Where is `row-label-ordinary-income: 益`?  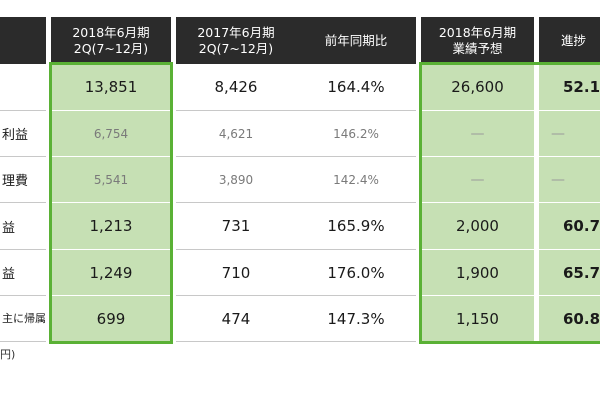 row-label-ordinary-income: 益 is located at coordinates (23, 273).